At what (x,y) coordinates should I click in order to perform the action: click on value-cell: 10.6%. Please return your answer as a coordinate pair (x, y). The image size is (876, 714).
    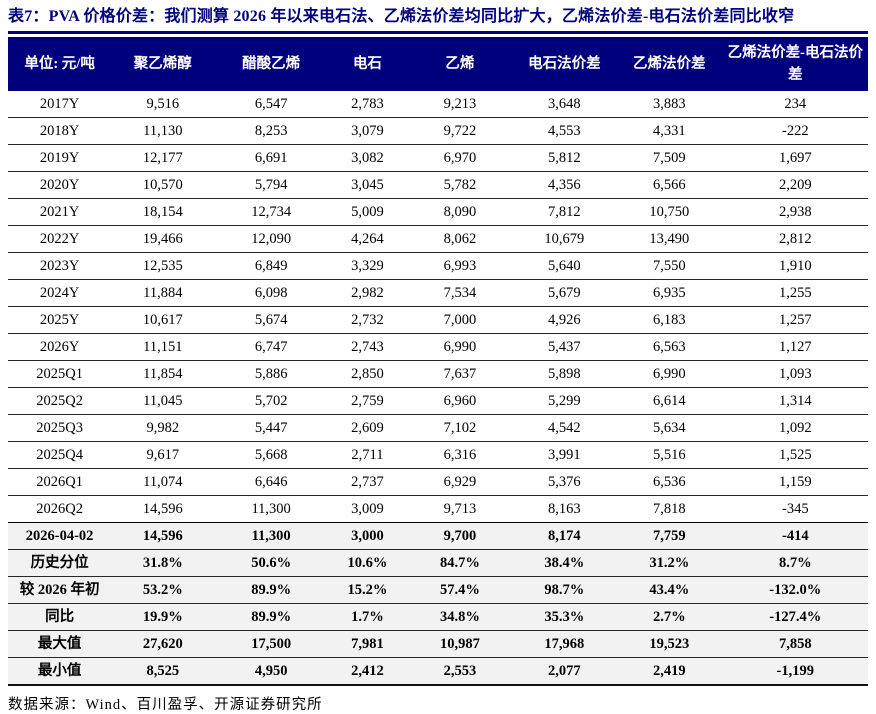
    Looking at the image, I should click on (367, 563).